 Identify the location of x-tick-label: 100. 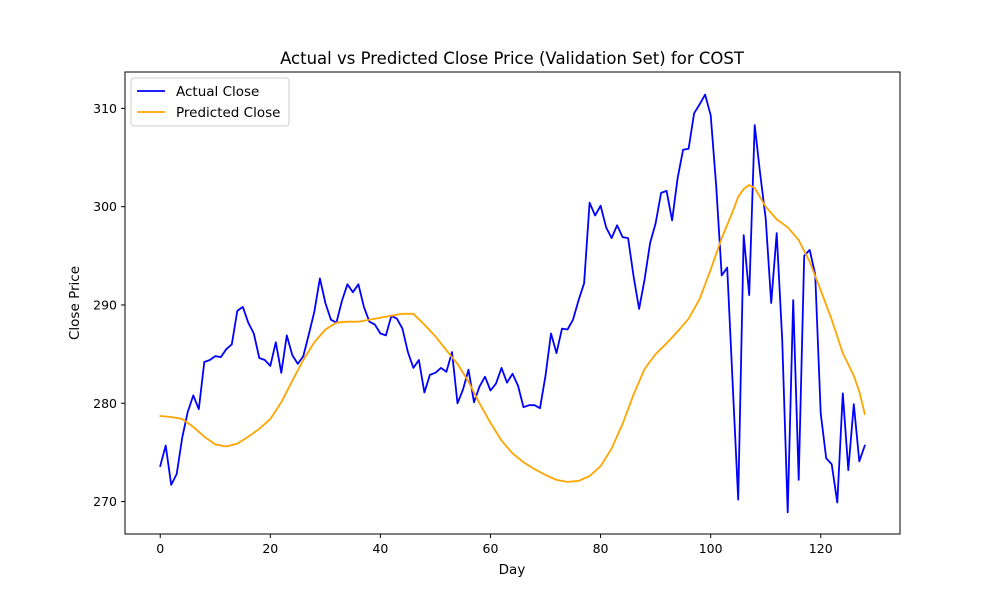
(711, 548).